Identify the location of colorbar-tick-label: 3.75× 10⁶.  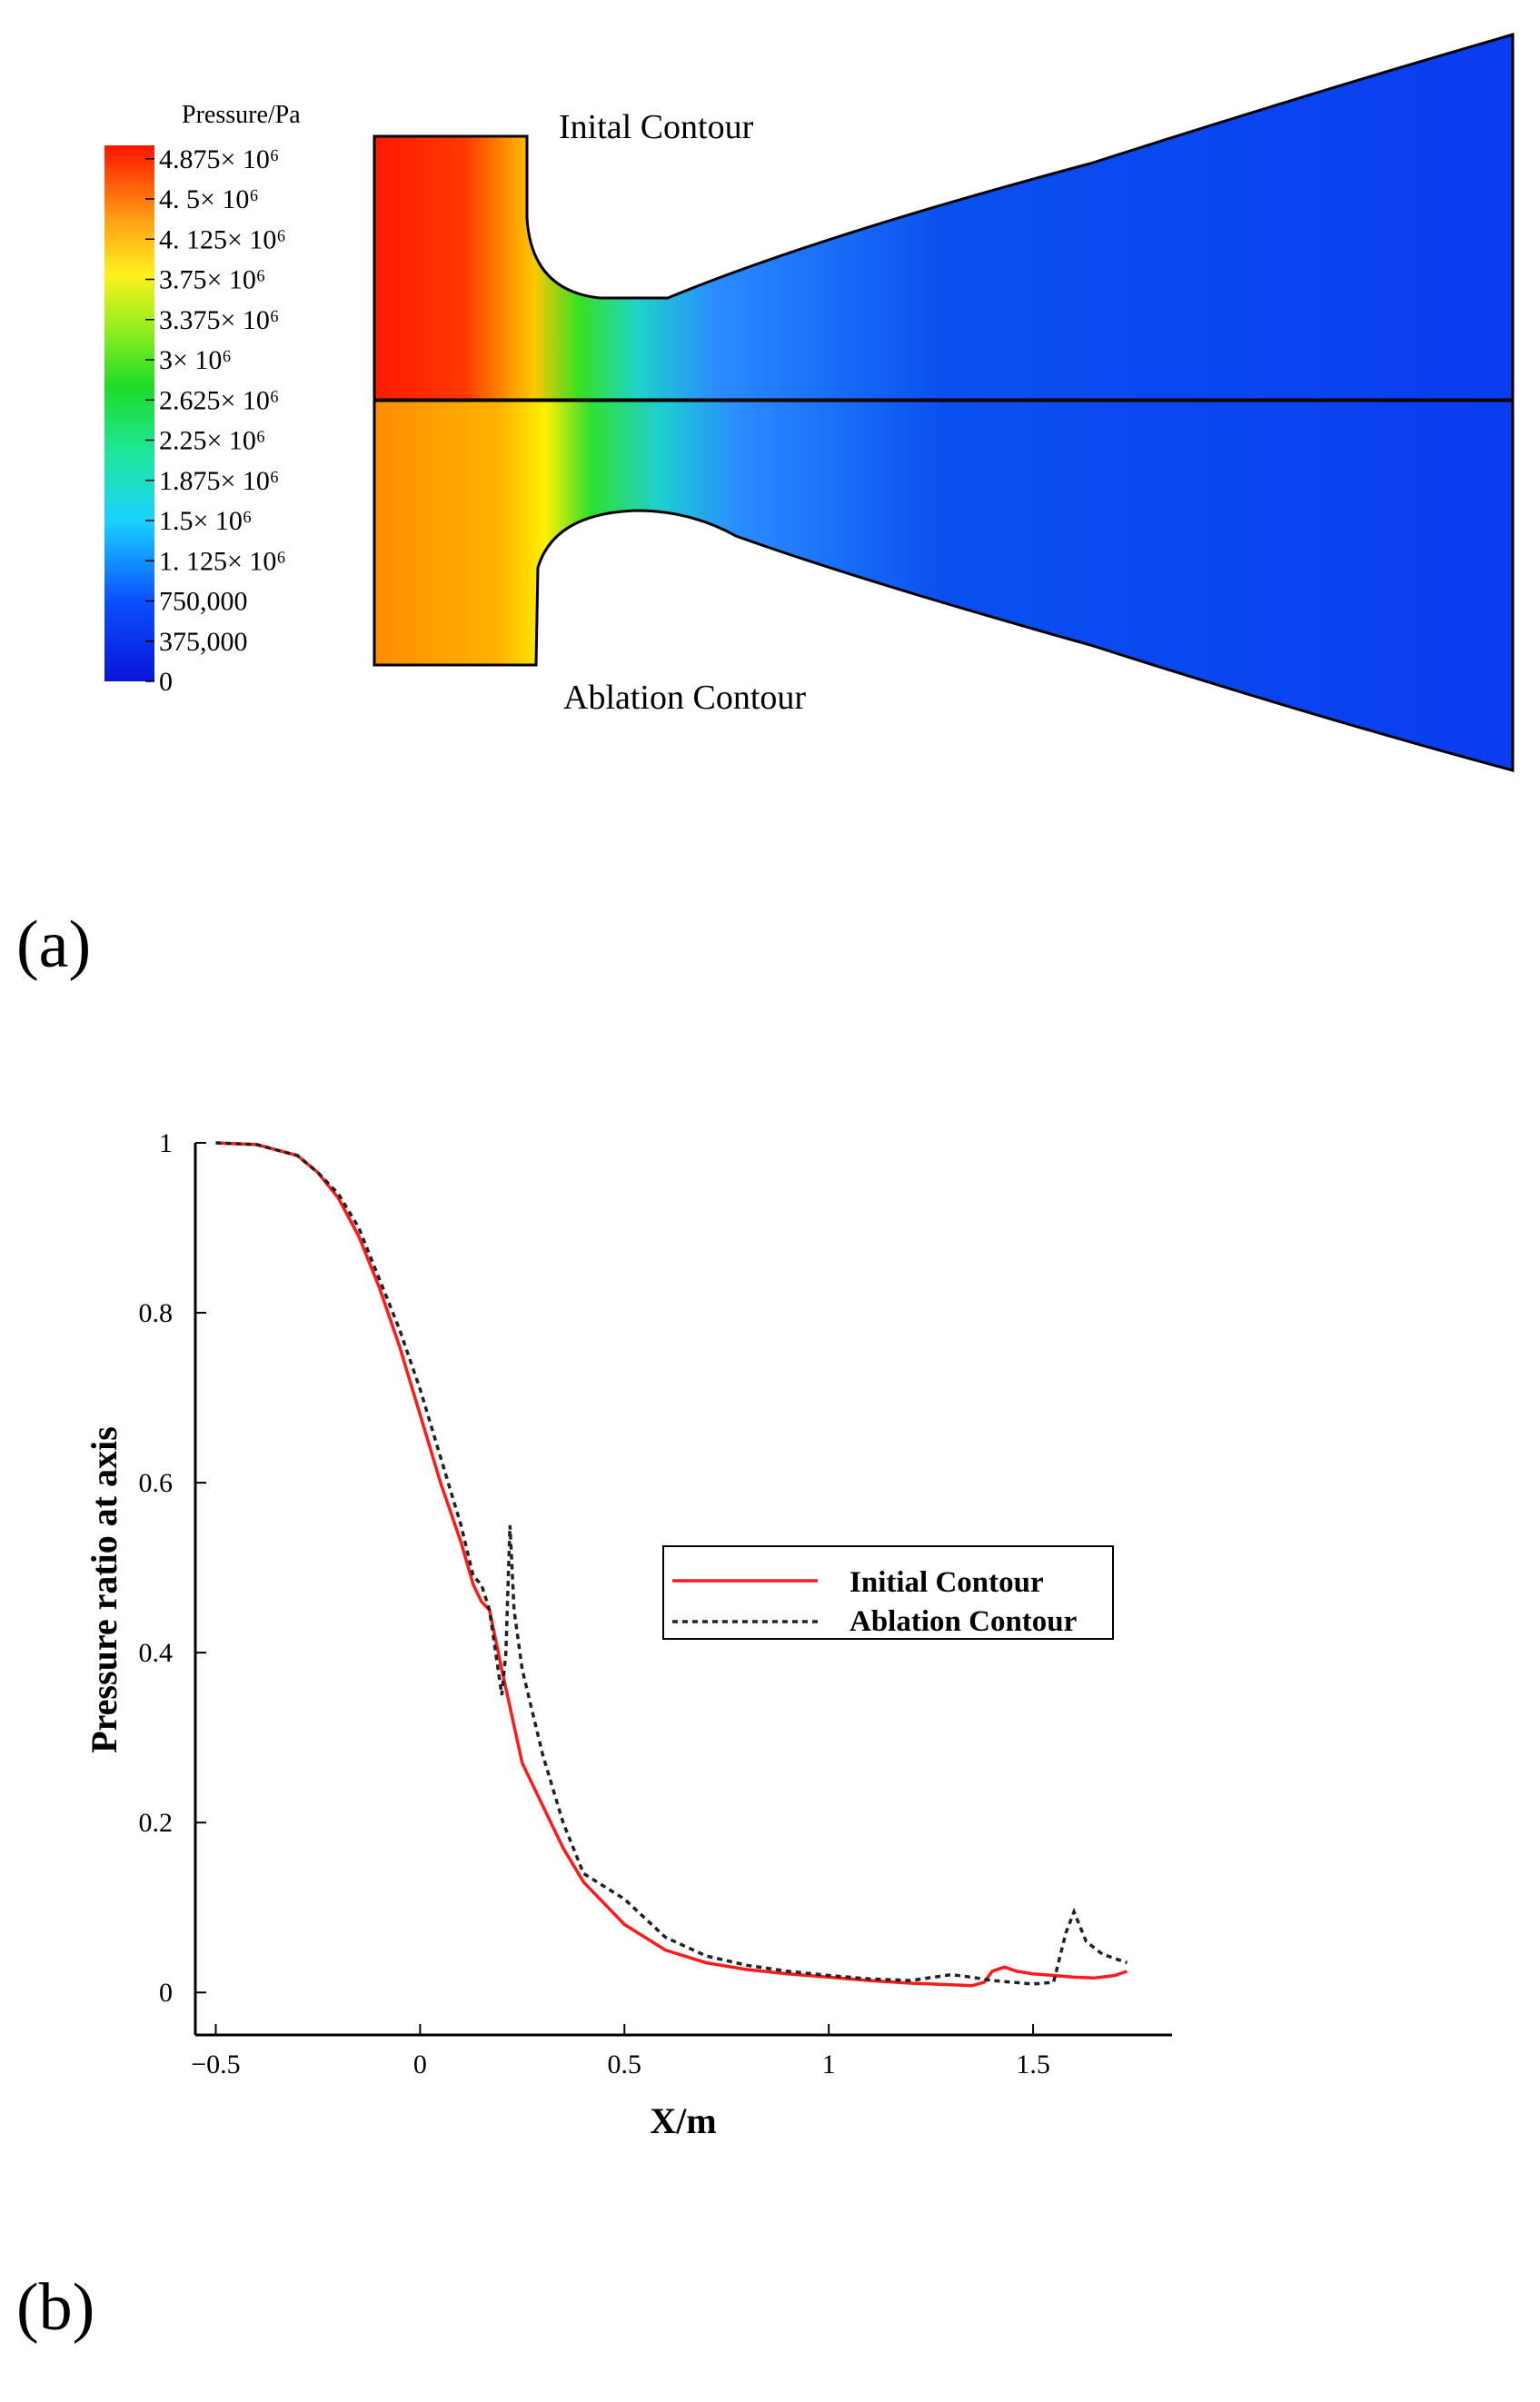
(212, 280).